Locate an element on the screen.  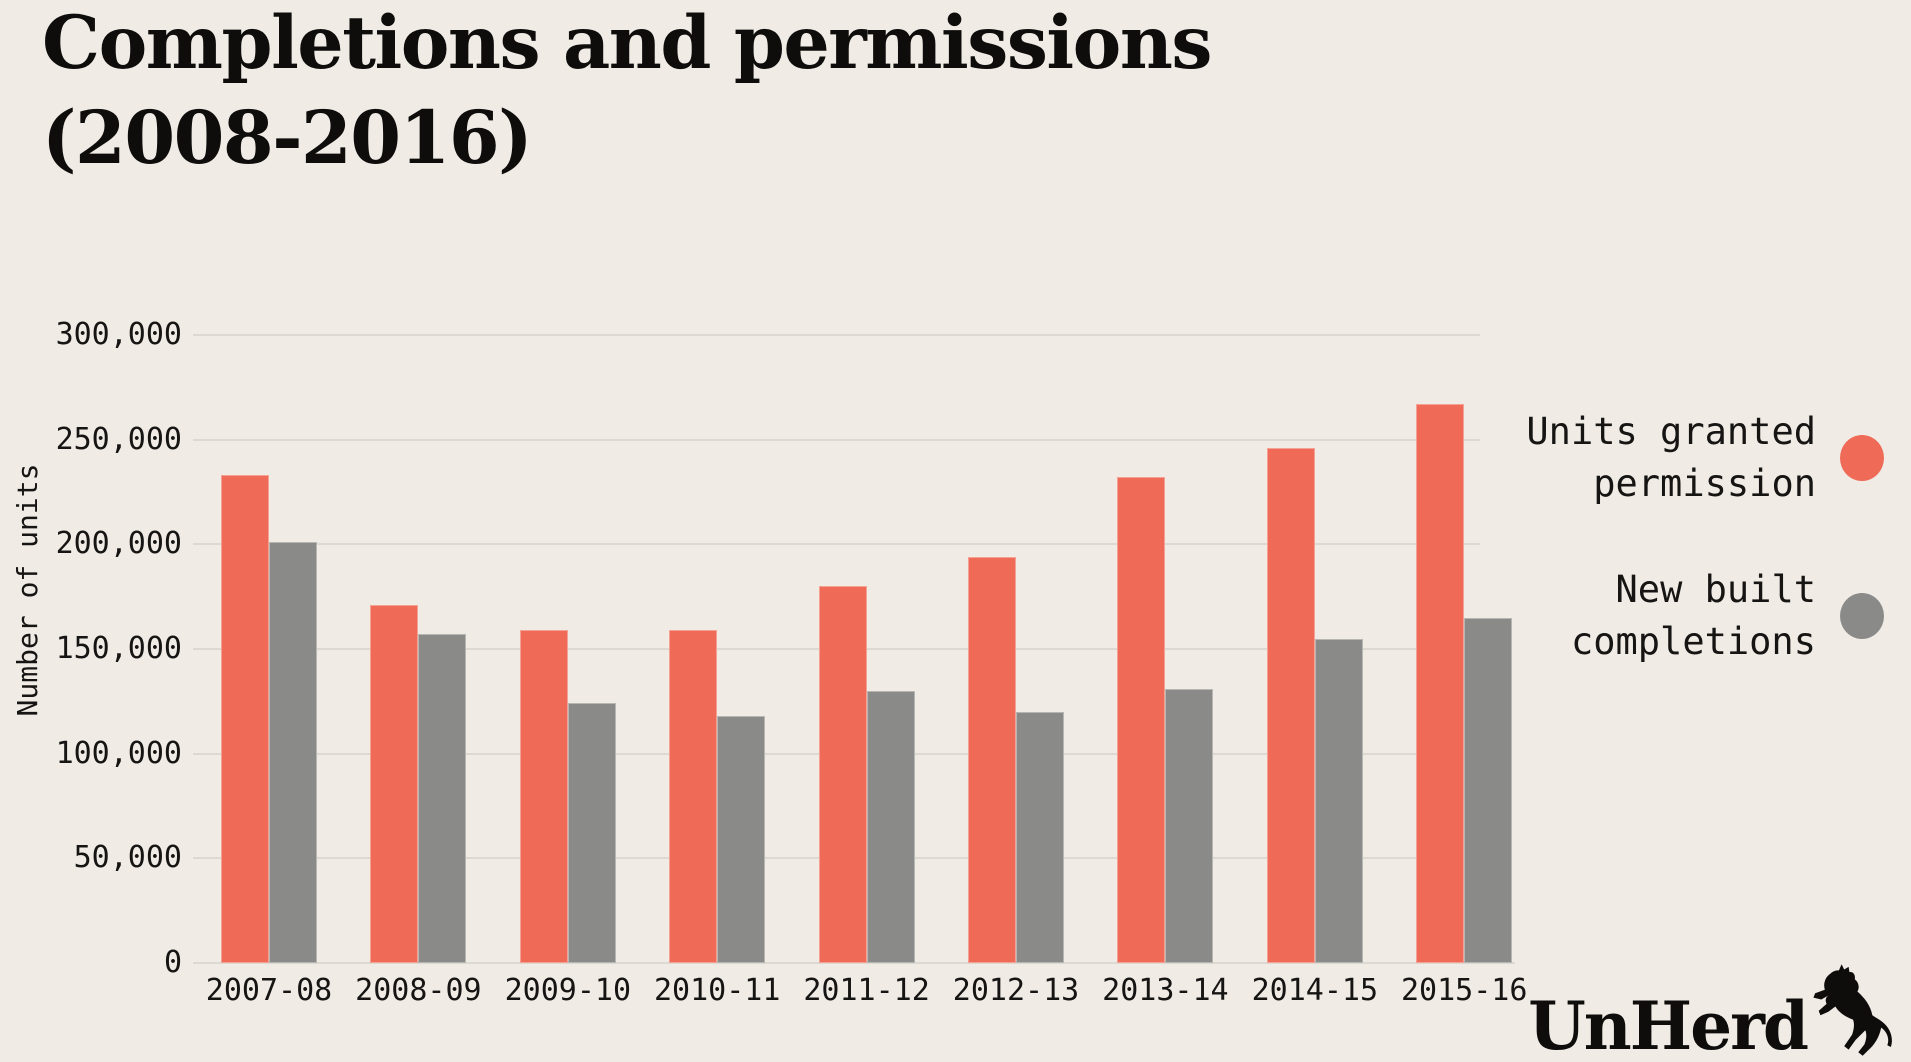
legend-label-permissions: Units granted permission is located at coordinates (1671, 457).